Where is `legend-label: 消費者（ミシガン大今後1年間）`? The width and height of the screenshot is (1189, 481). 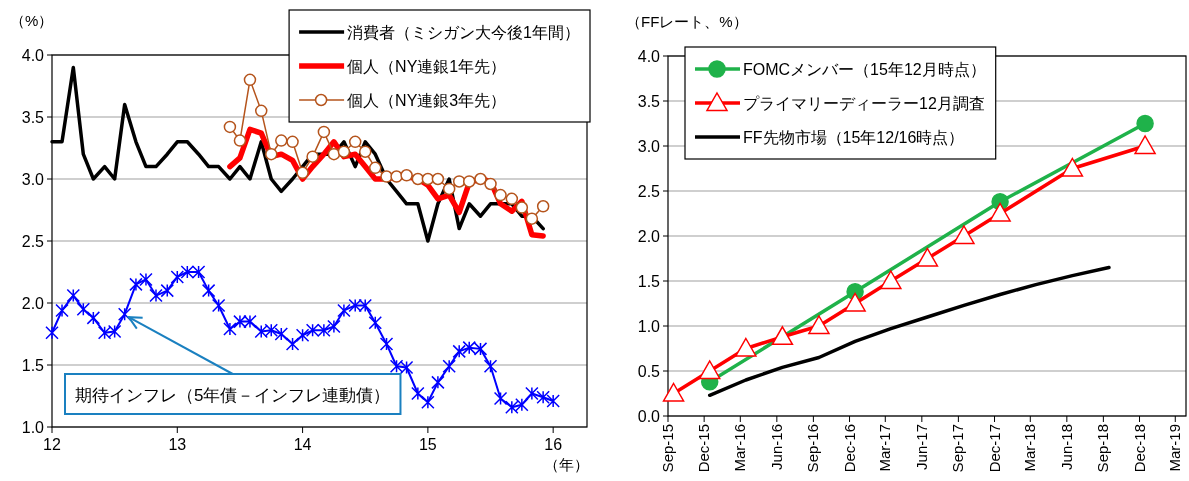 legend-label: 消費者（ミシガン大今後1年間） is located at coordinates (463, 32).